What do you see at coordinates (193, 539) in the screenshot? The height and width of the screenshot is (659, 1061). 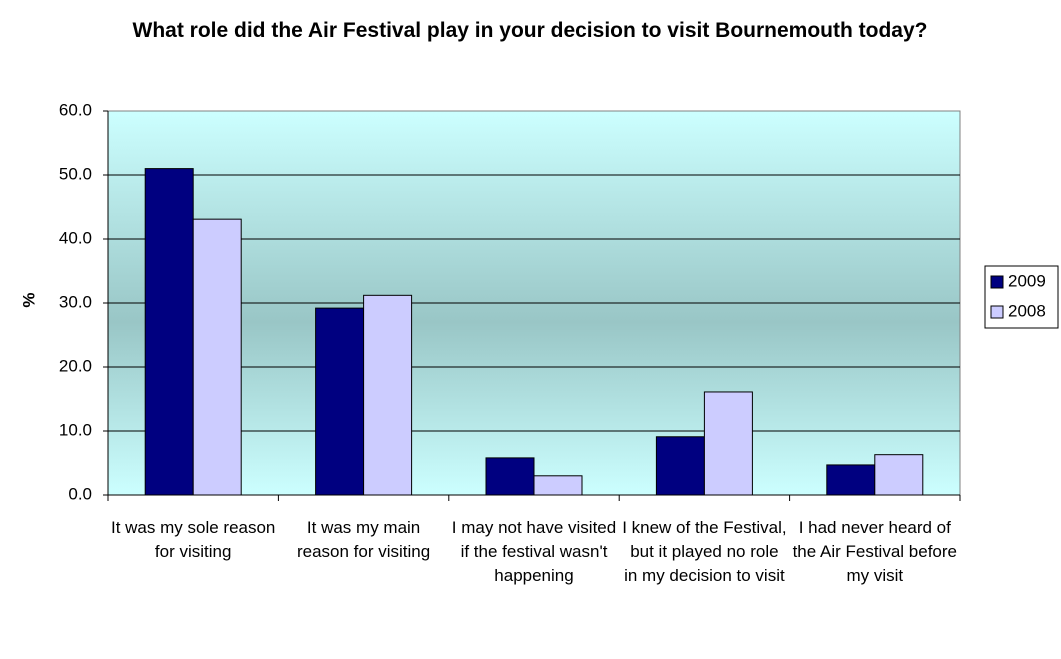 I see `x-tick-label: It was my sole reason for visiting` at bounding box center [193, 539].